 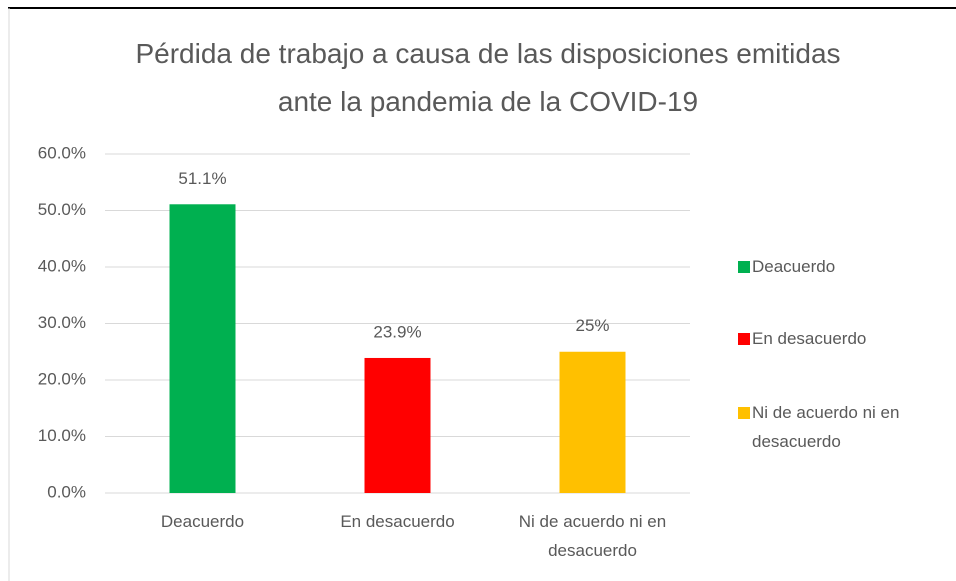 What do you see at coordinates (62, 378) in the screenshot?
I see `y-tick-label: 20.0%` at bounding box center [62, 378].